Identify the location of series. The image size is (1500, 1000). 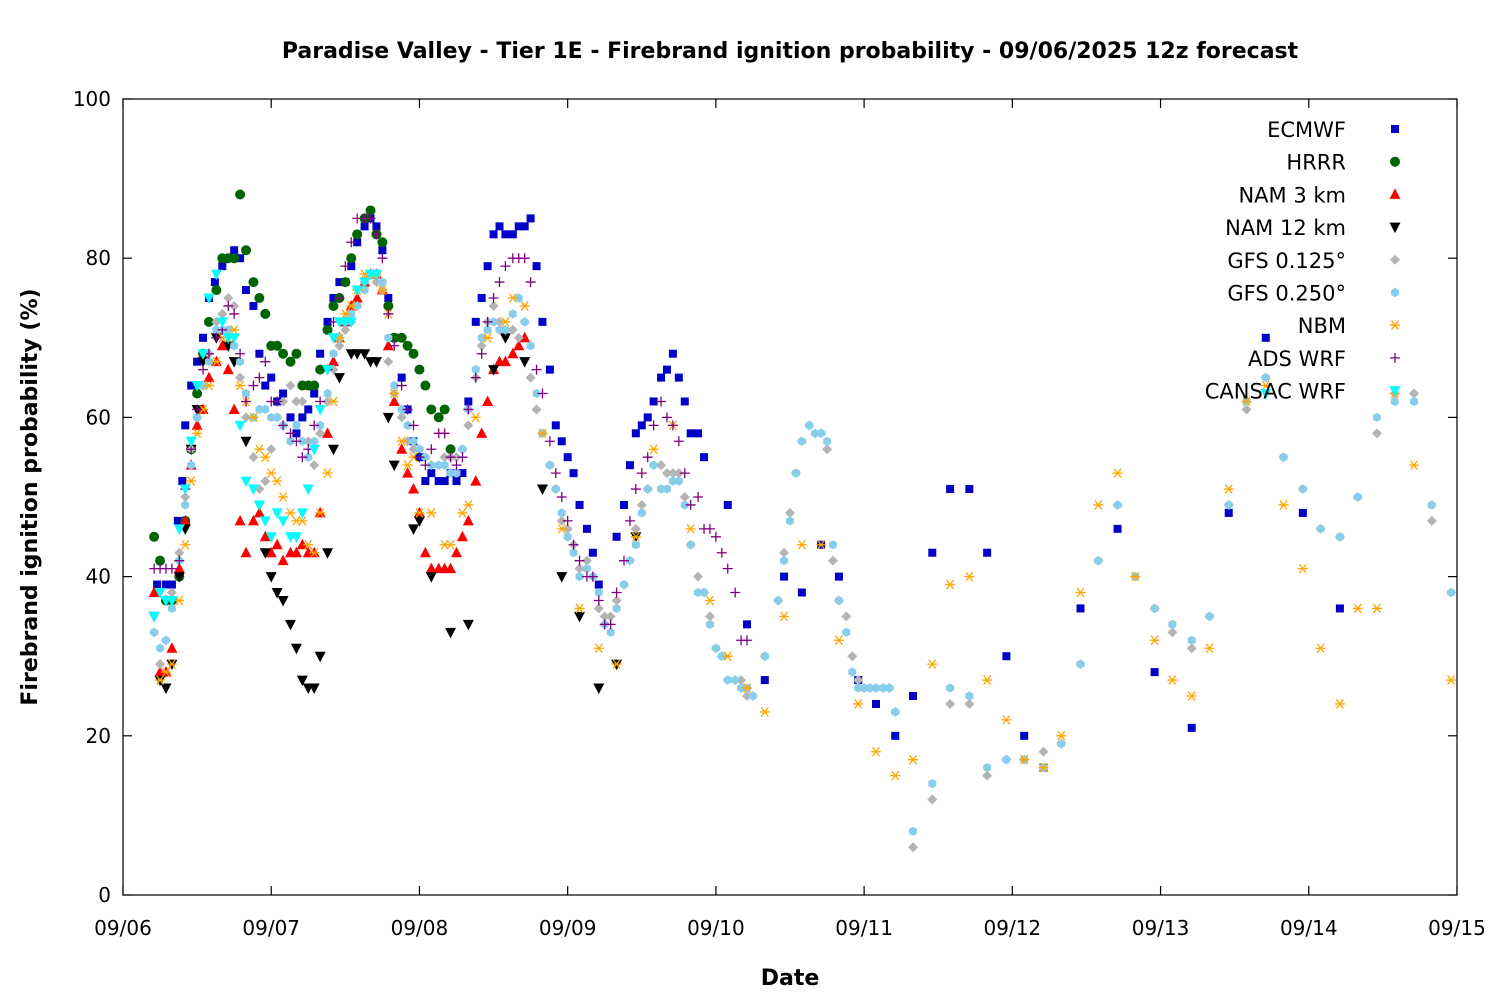
(395, 514).